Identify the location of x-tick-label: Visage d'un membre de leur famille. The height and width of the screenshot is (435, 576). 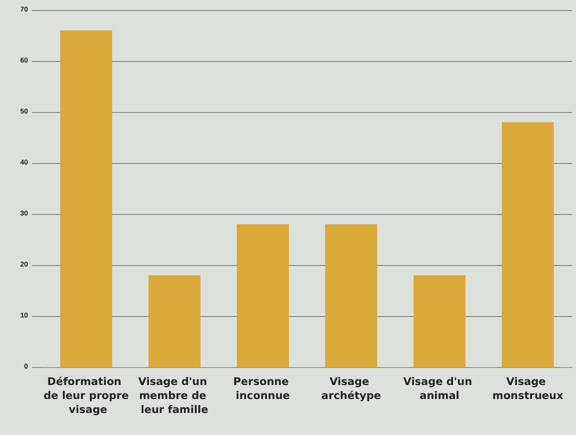
(174, 396).